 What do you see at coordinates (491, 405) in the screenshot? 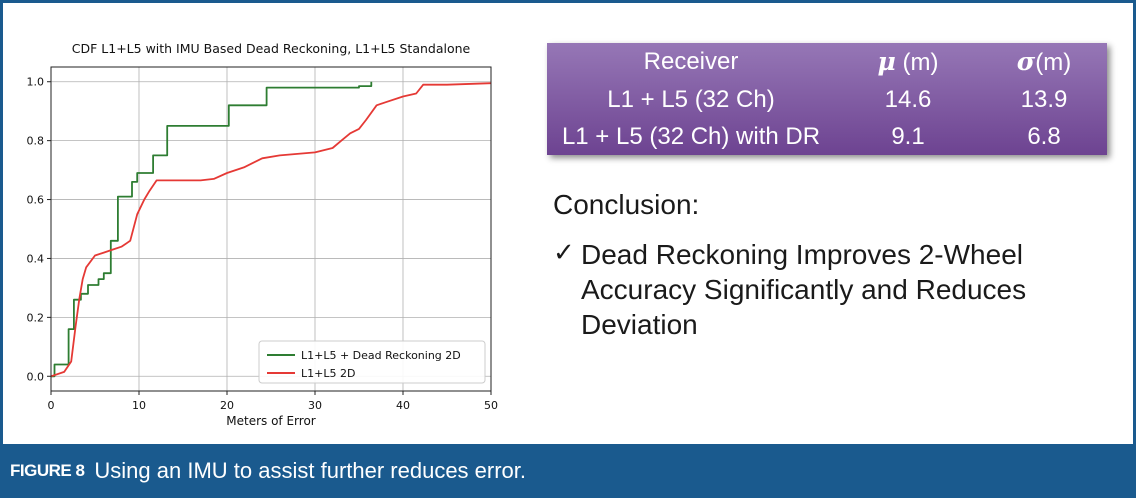
I see `x-tick-label: 50` at bounding box center [491, 405].